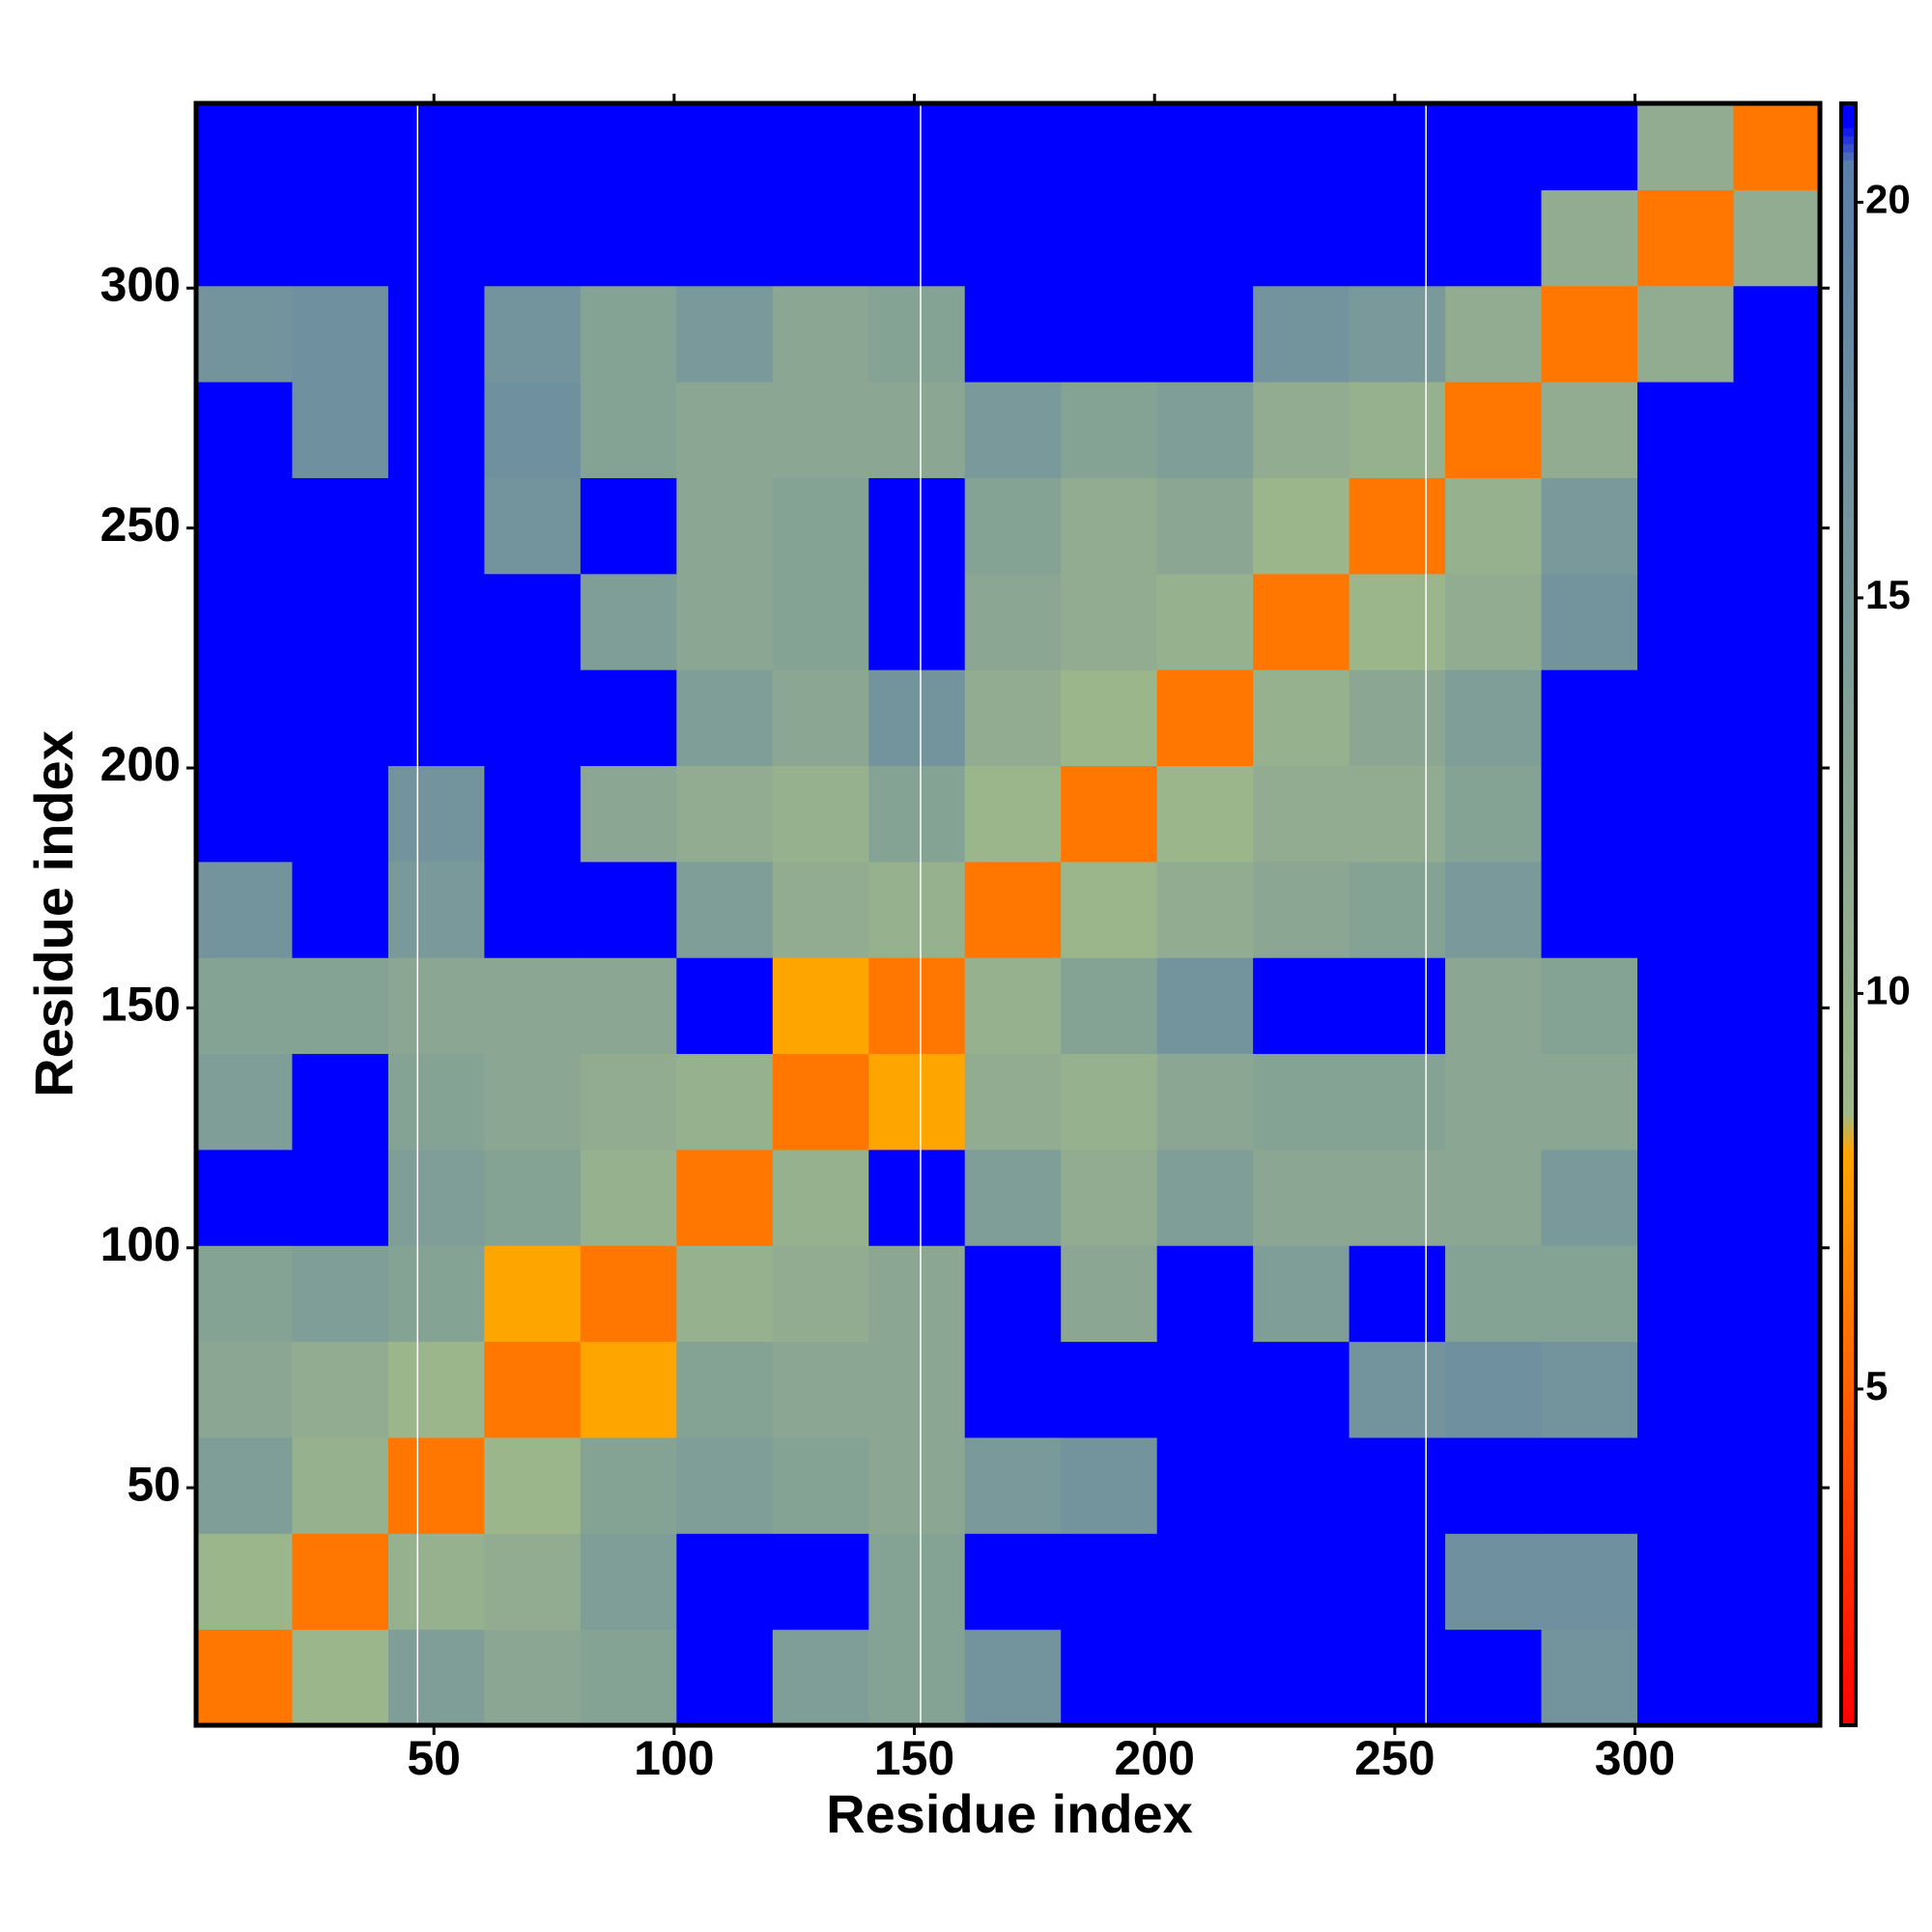 The image size is (1932, 1932). Describe the element at coordinates (1888, 198) in the screenshot. I see `colorbar-tick-label: 20` at that location.